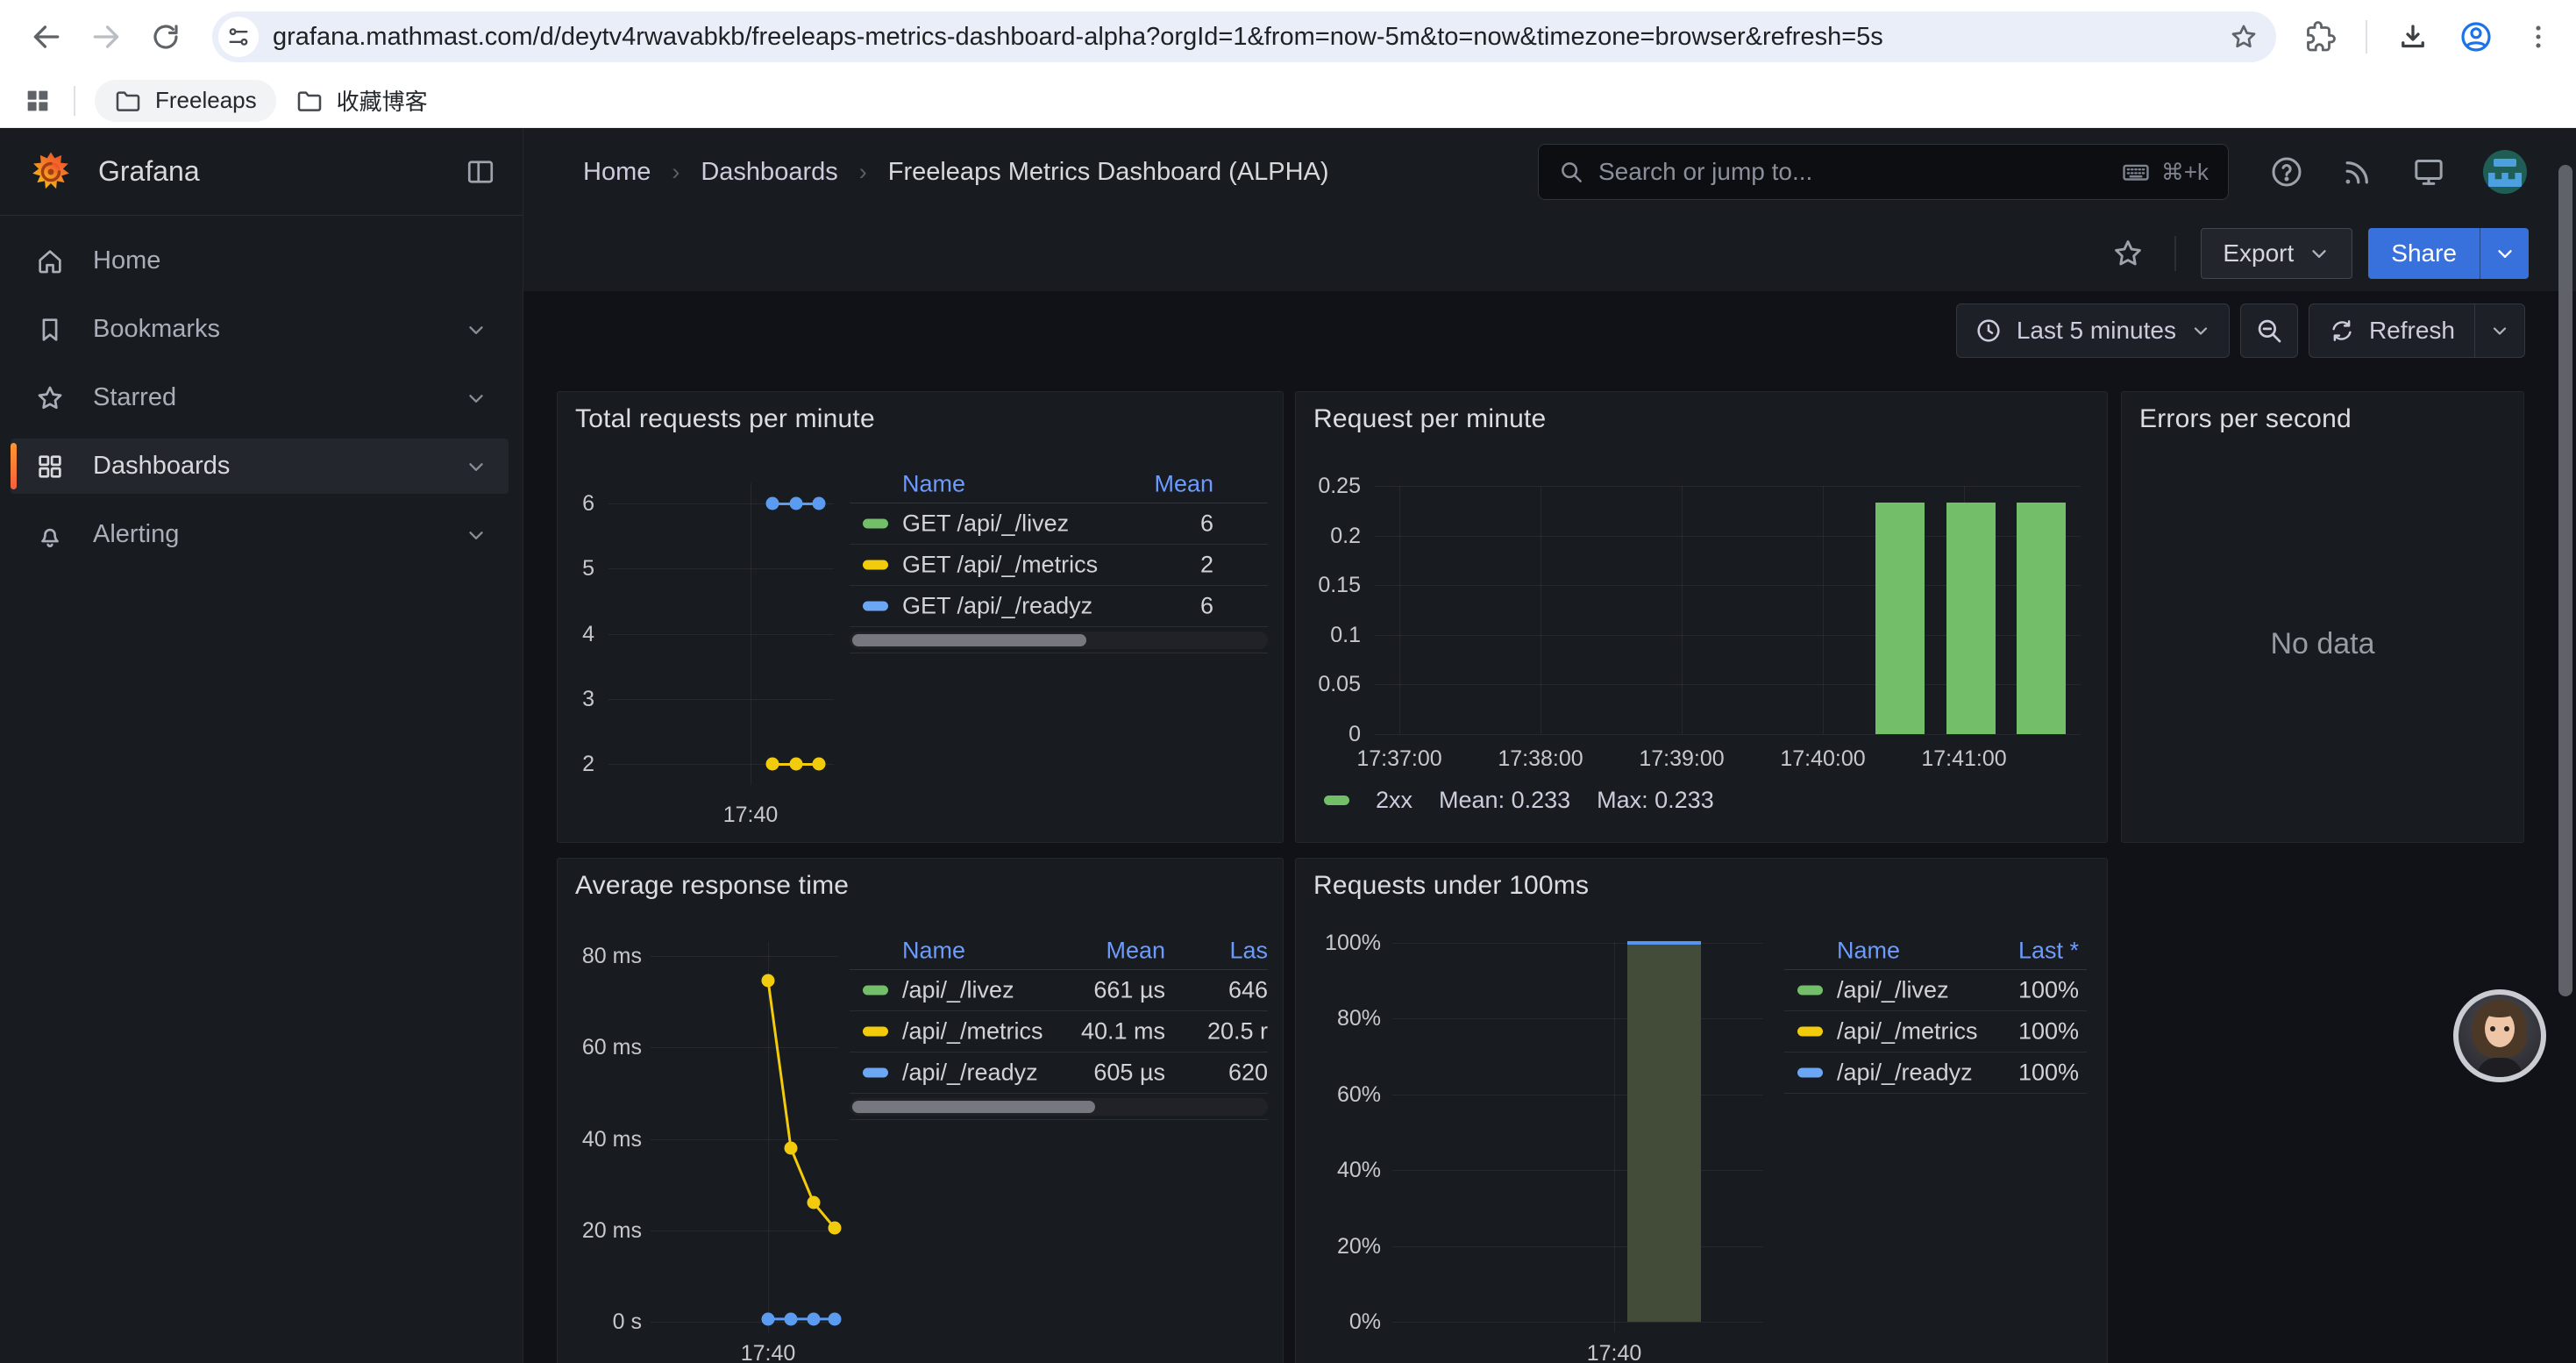  What do you see at coordinates (2499, 330) in the screenshot?
I see `refresh-interval-caret` at bounding box center [2499, 330].